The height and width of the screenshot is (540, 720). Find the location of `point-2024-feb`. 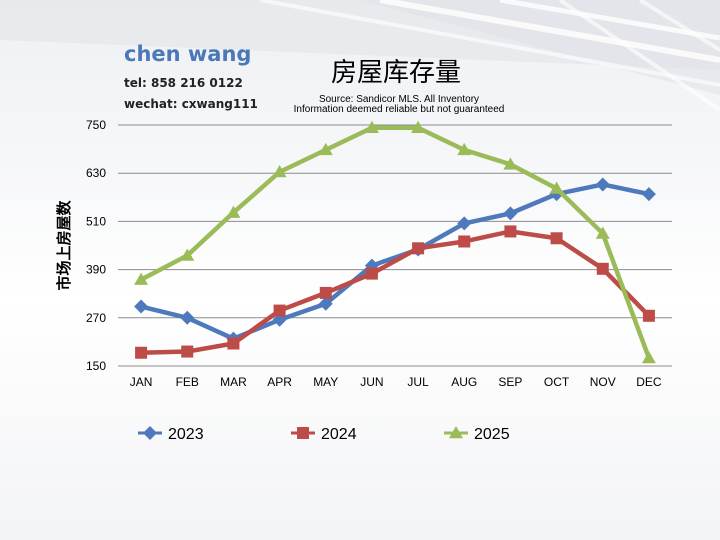

point-2024-feb is located at coordinates (187, 351).